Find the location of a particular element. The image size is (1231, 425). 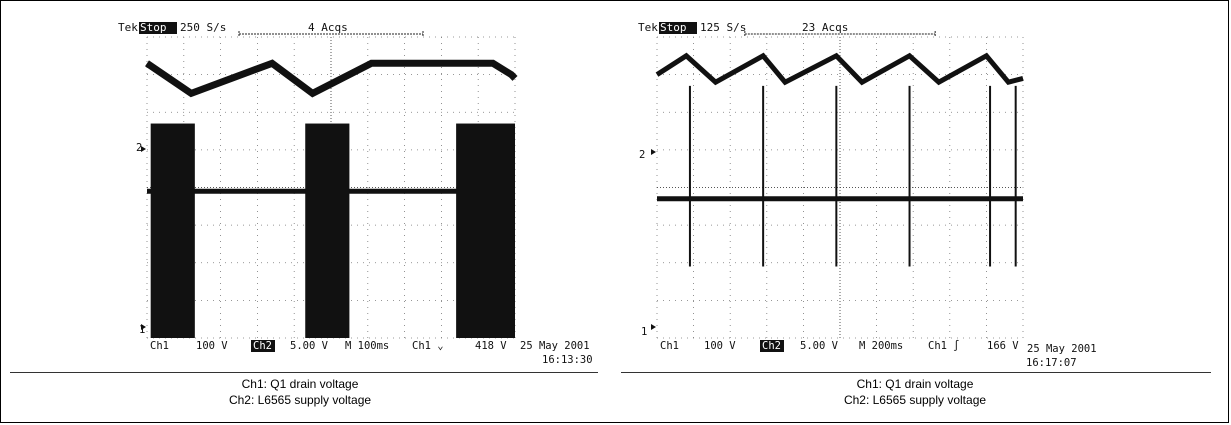

footer-time: 16:13:30 is located at coordinates (567, 360).